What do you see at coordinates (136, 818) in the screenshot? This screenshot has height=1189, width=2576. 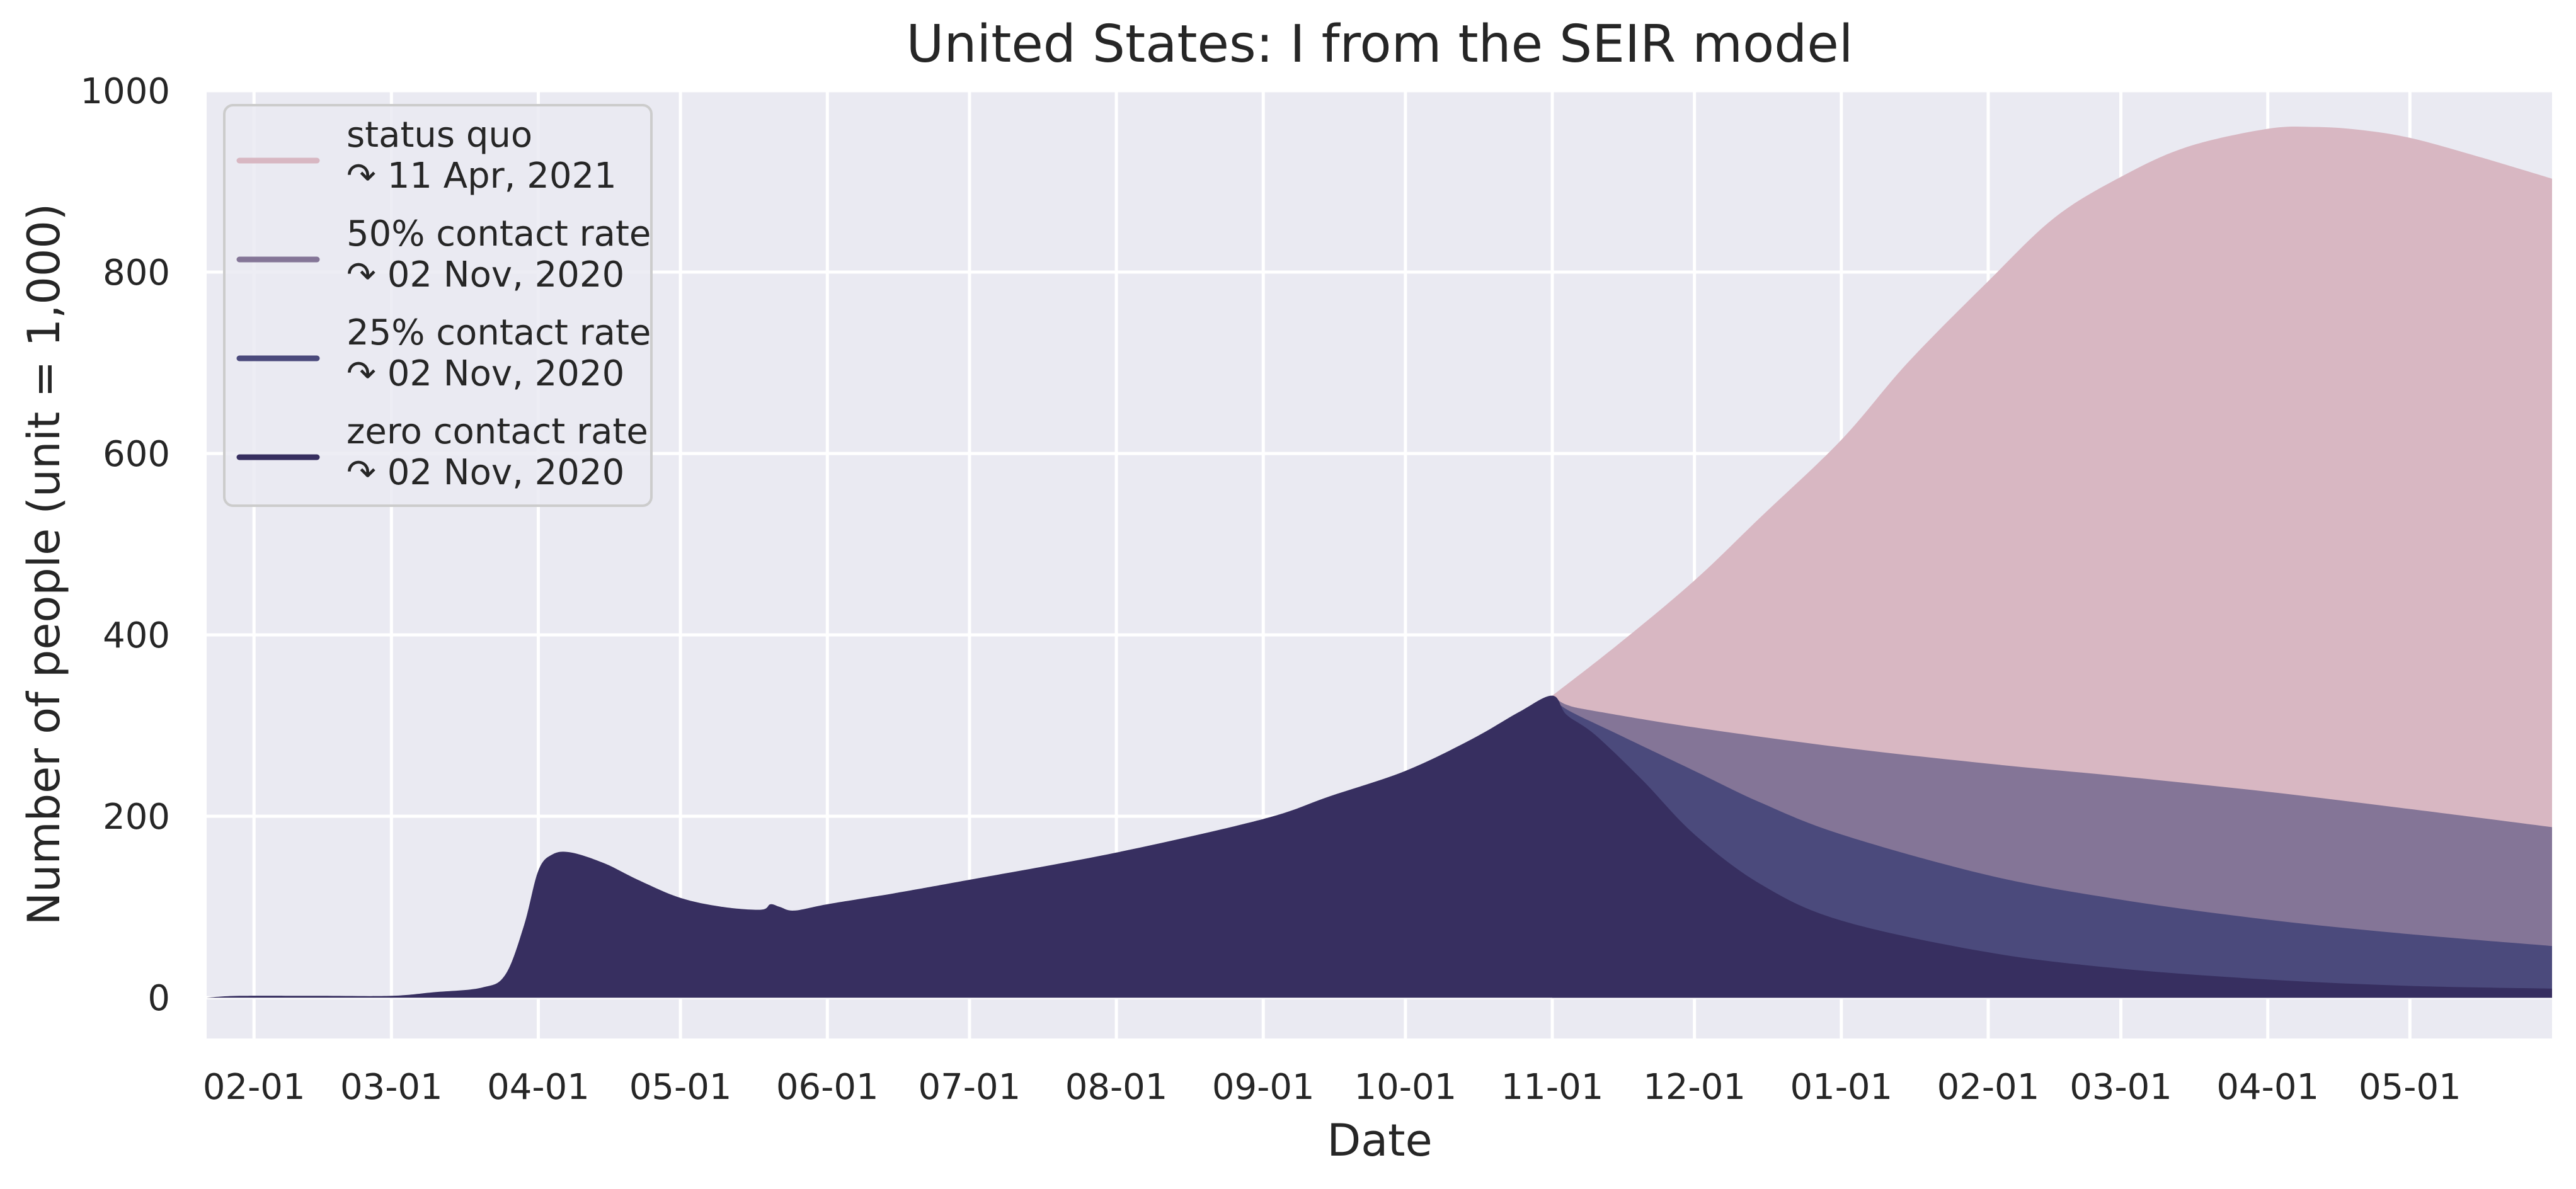 I see `y-tick-label: 200` at bounding box center [136, 818].